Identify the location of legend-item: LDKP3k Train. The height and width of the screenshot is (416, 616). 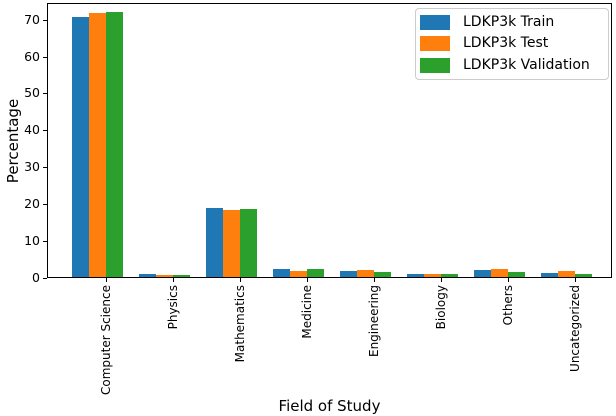
(511, 22).